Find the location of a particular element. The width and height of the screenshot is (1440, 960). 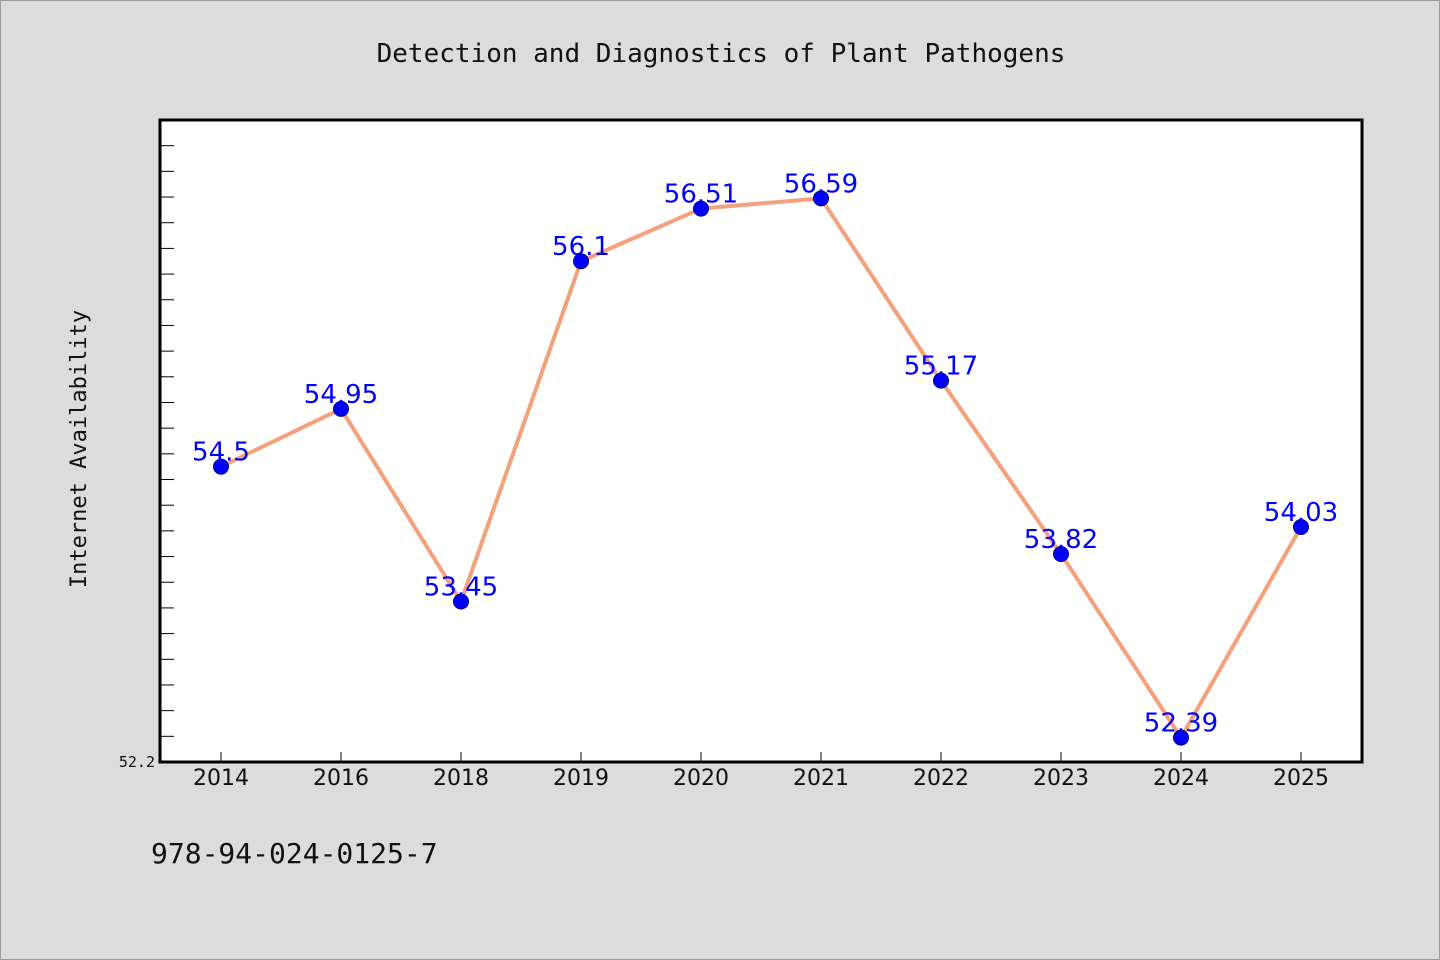

data-label: 56.51 is located at coordinates (701, 195).